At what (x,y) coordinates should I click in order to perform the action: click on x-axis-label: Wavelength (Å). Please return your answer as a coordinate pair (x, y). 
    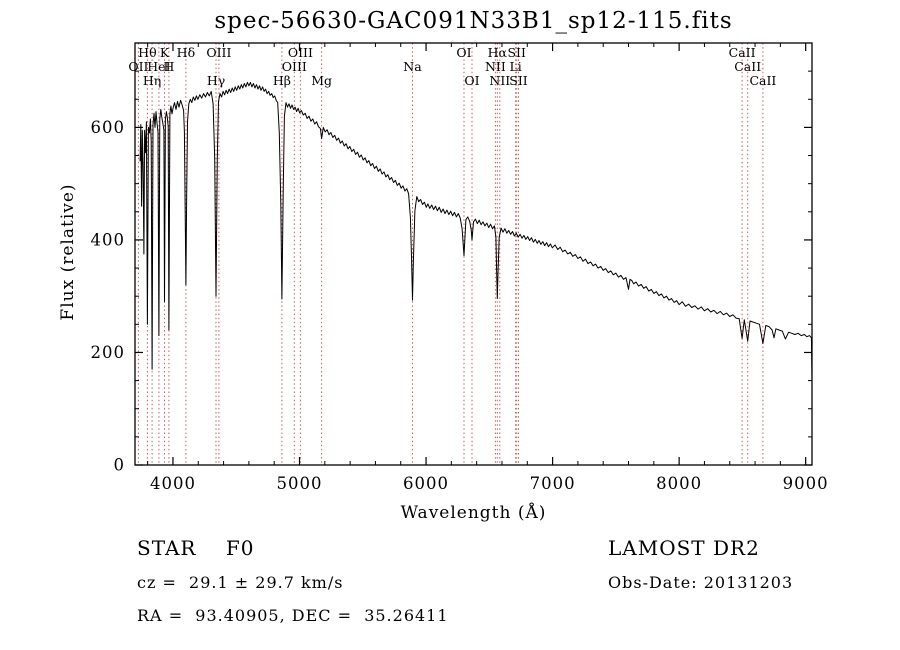
    Looking at the image, I should click on (473, 513).